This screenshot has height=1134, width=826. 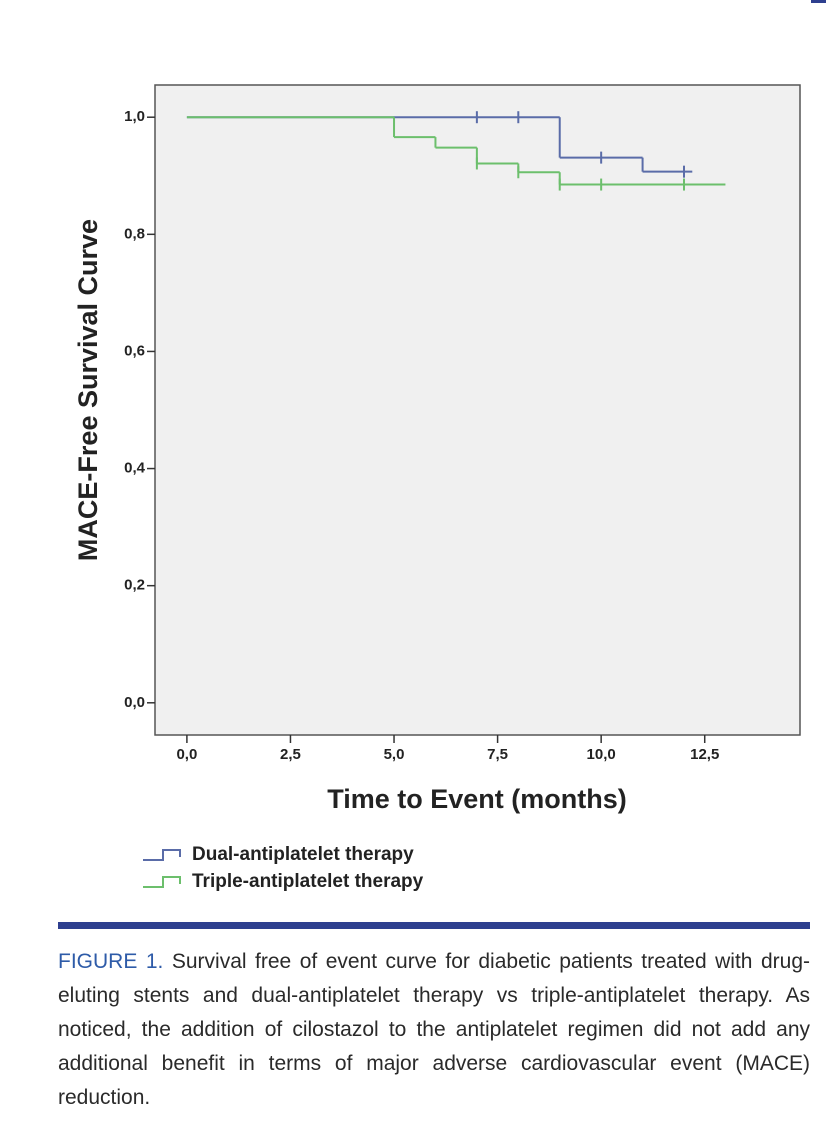 What do you see at coordinates (704, 754) in the screenshot?
I see `x-tick-label: 12,5` at bounding box center [704, 754].